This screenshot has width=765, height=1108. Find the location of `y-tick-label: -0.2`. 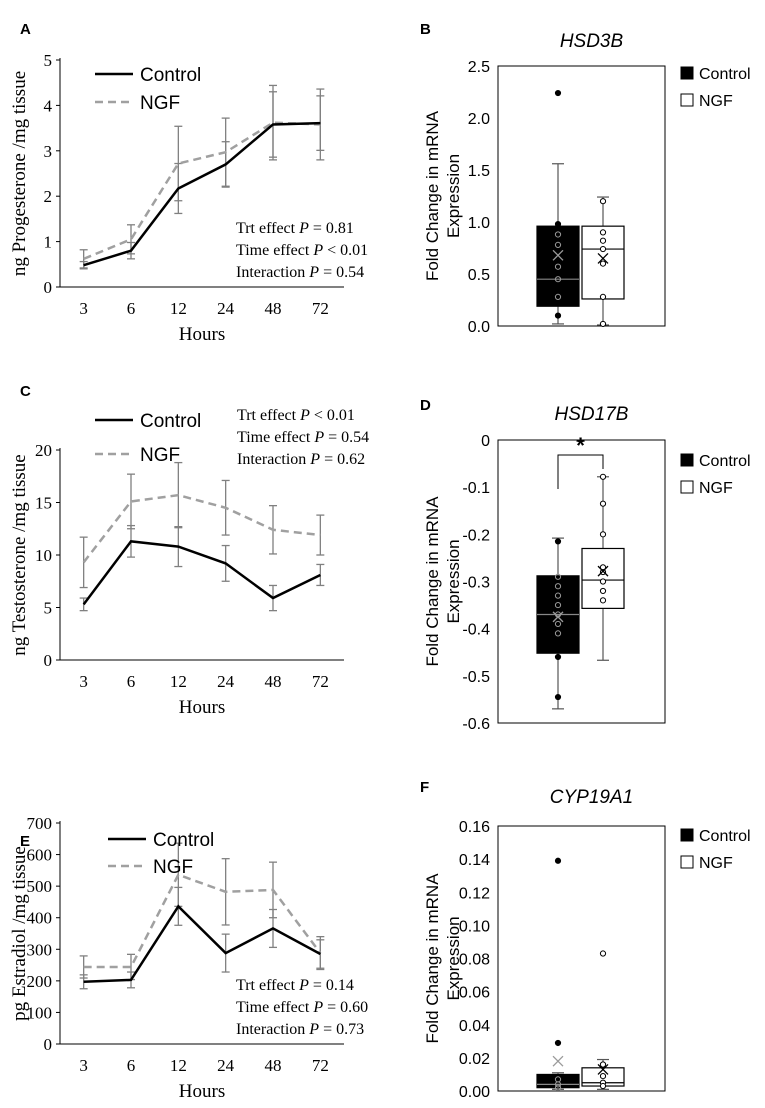

y-tick-label: -0.2 is located at coordinates (476, 535).